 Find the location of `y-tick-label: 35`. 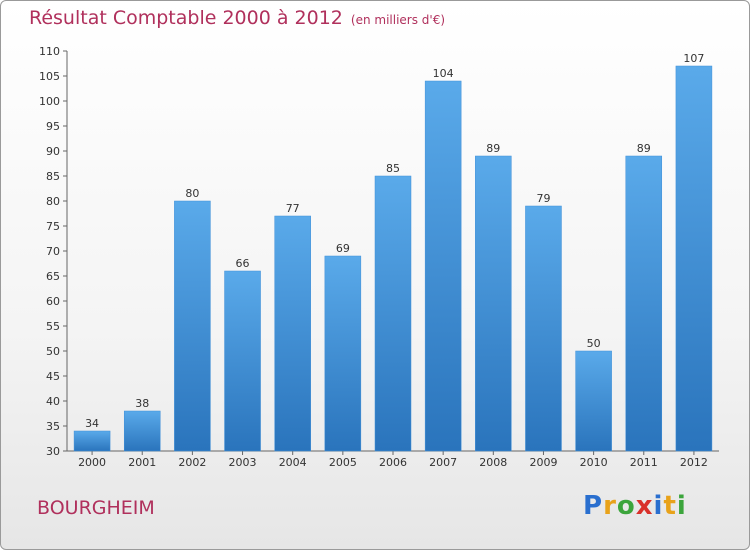

y-tick-label: 35 is located at coordinates (53, 426).